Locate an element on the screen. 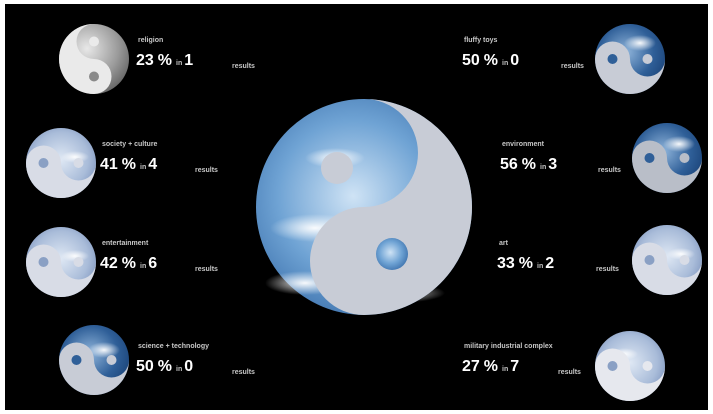 This screenshot has width=713, height=414. category-stat: 27% in 7 is located at coordinates (490, 368).